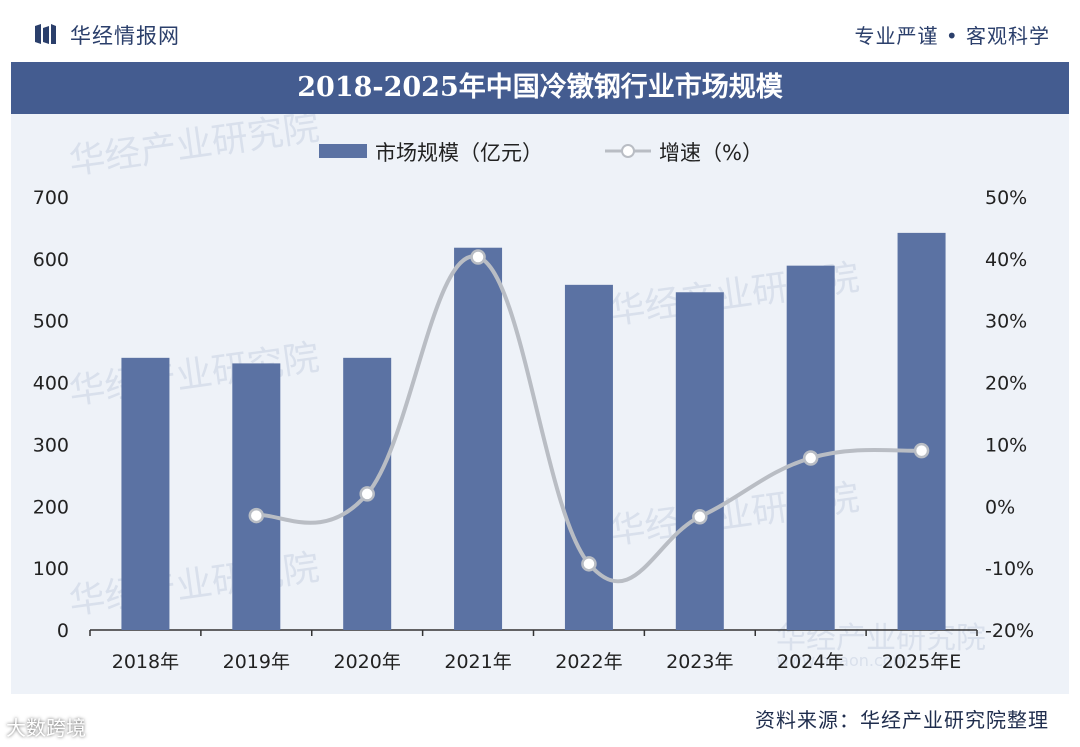 This screenshot has height=747, width=1080. What do you see at coordinates (256, 662) in the screenshot?
I see `x-category-label: 2019年` at bounding box center [256, 662].